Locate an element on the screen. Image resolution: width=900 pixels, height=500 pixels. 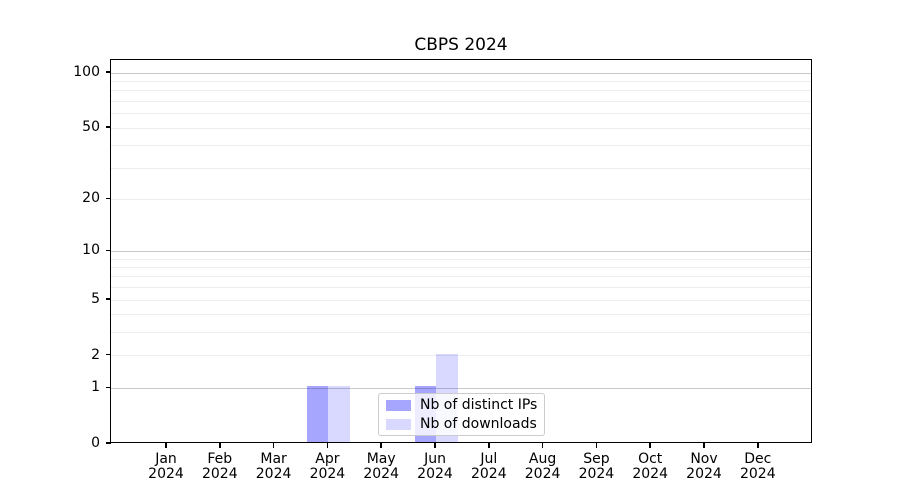
x-tick-month: Nov is located at coordinates (704, 459).